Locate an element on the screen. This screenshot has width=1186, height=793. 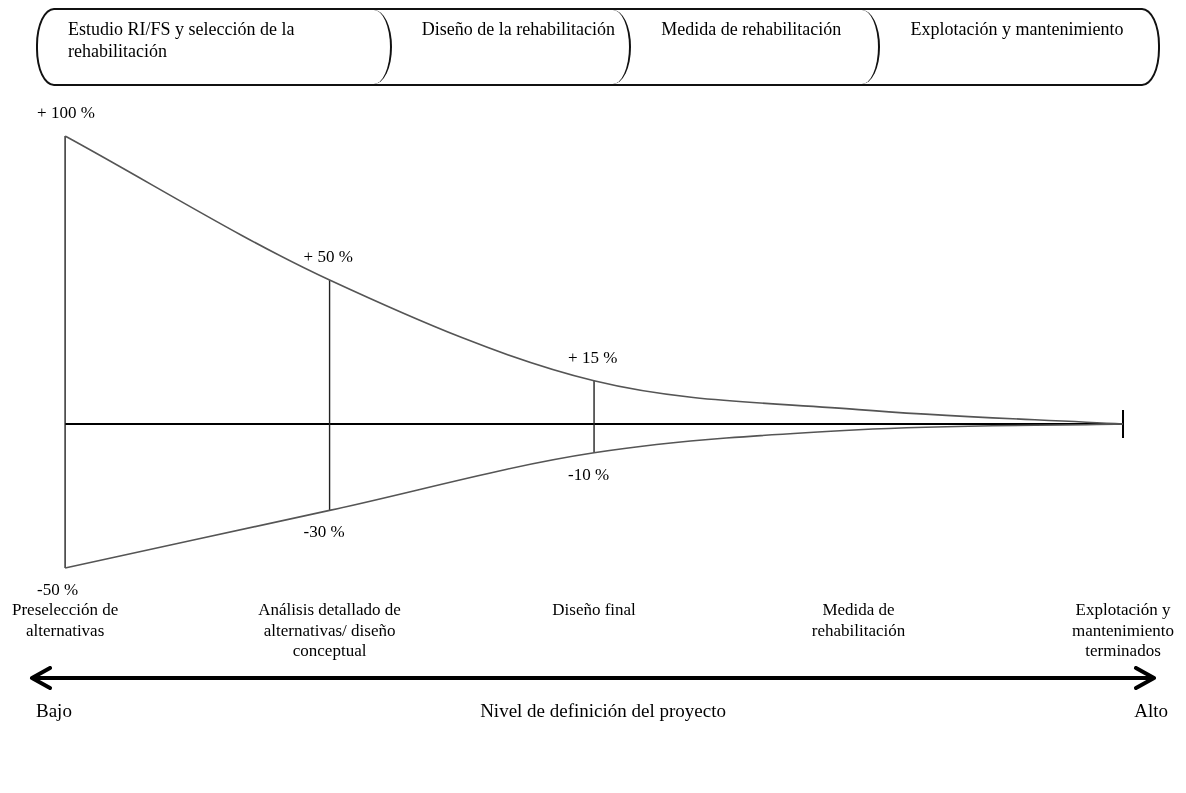
text: Bajo is located at coordinates (54, 711).